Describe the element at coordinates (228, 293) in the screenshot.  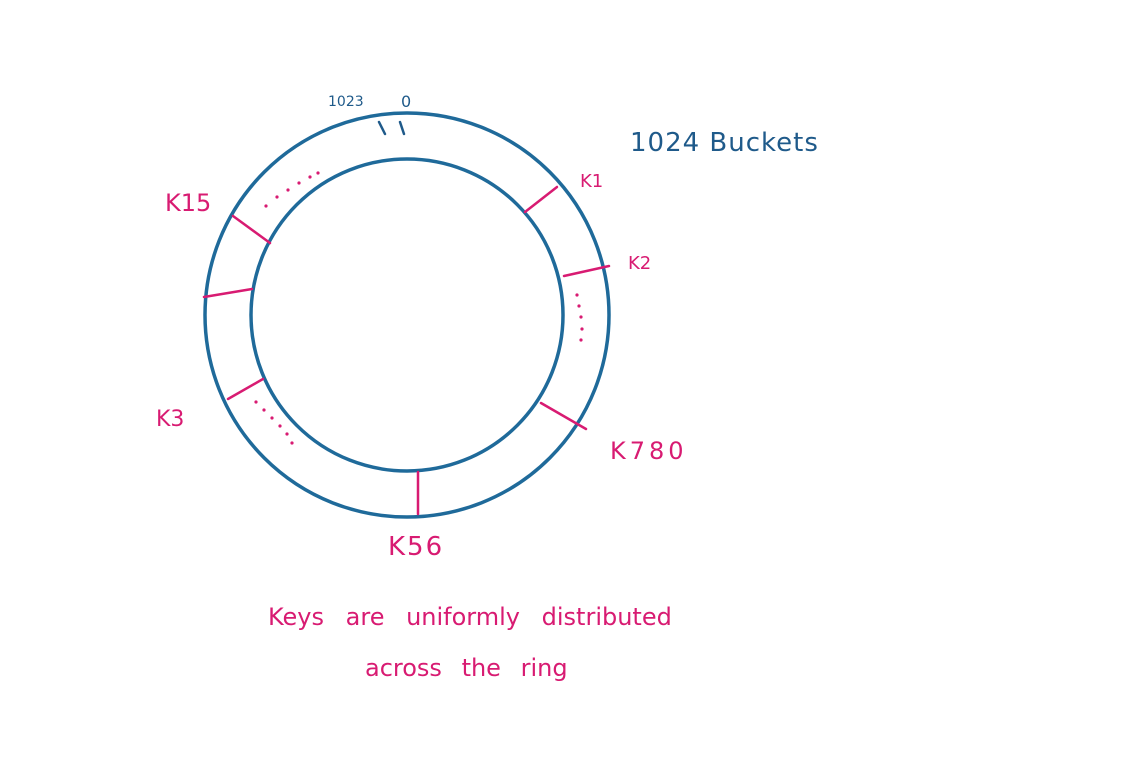
I see `key-tick-middle-left` at that location.